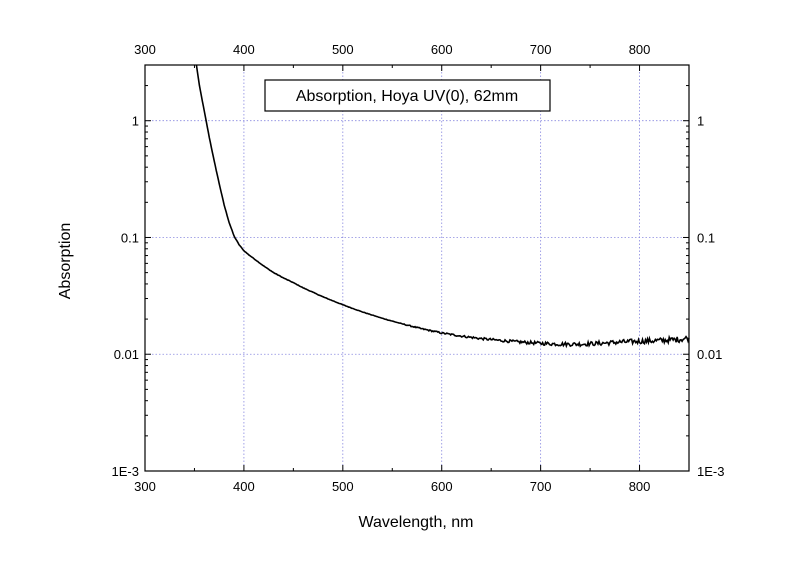 Image resolution: width=800 pixels, height=565 pixels. What do you see at coordinates (126, 354) in the screenshot?
I see `y-tick-label-left: 0.01` at bounding box center [126, 354].